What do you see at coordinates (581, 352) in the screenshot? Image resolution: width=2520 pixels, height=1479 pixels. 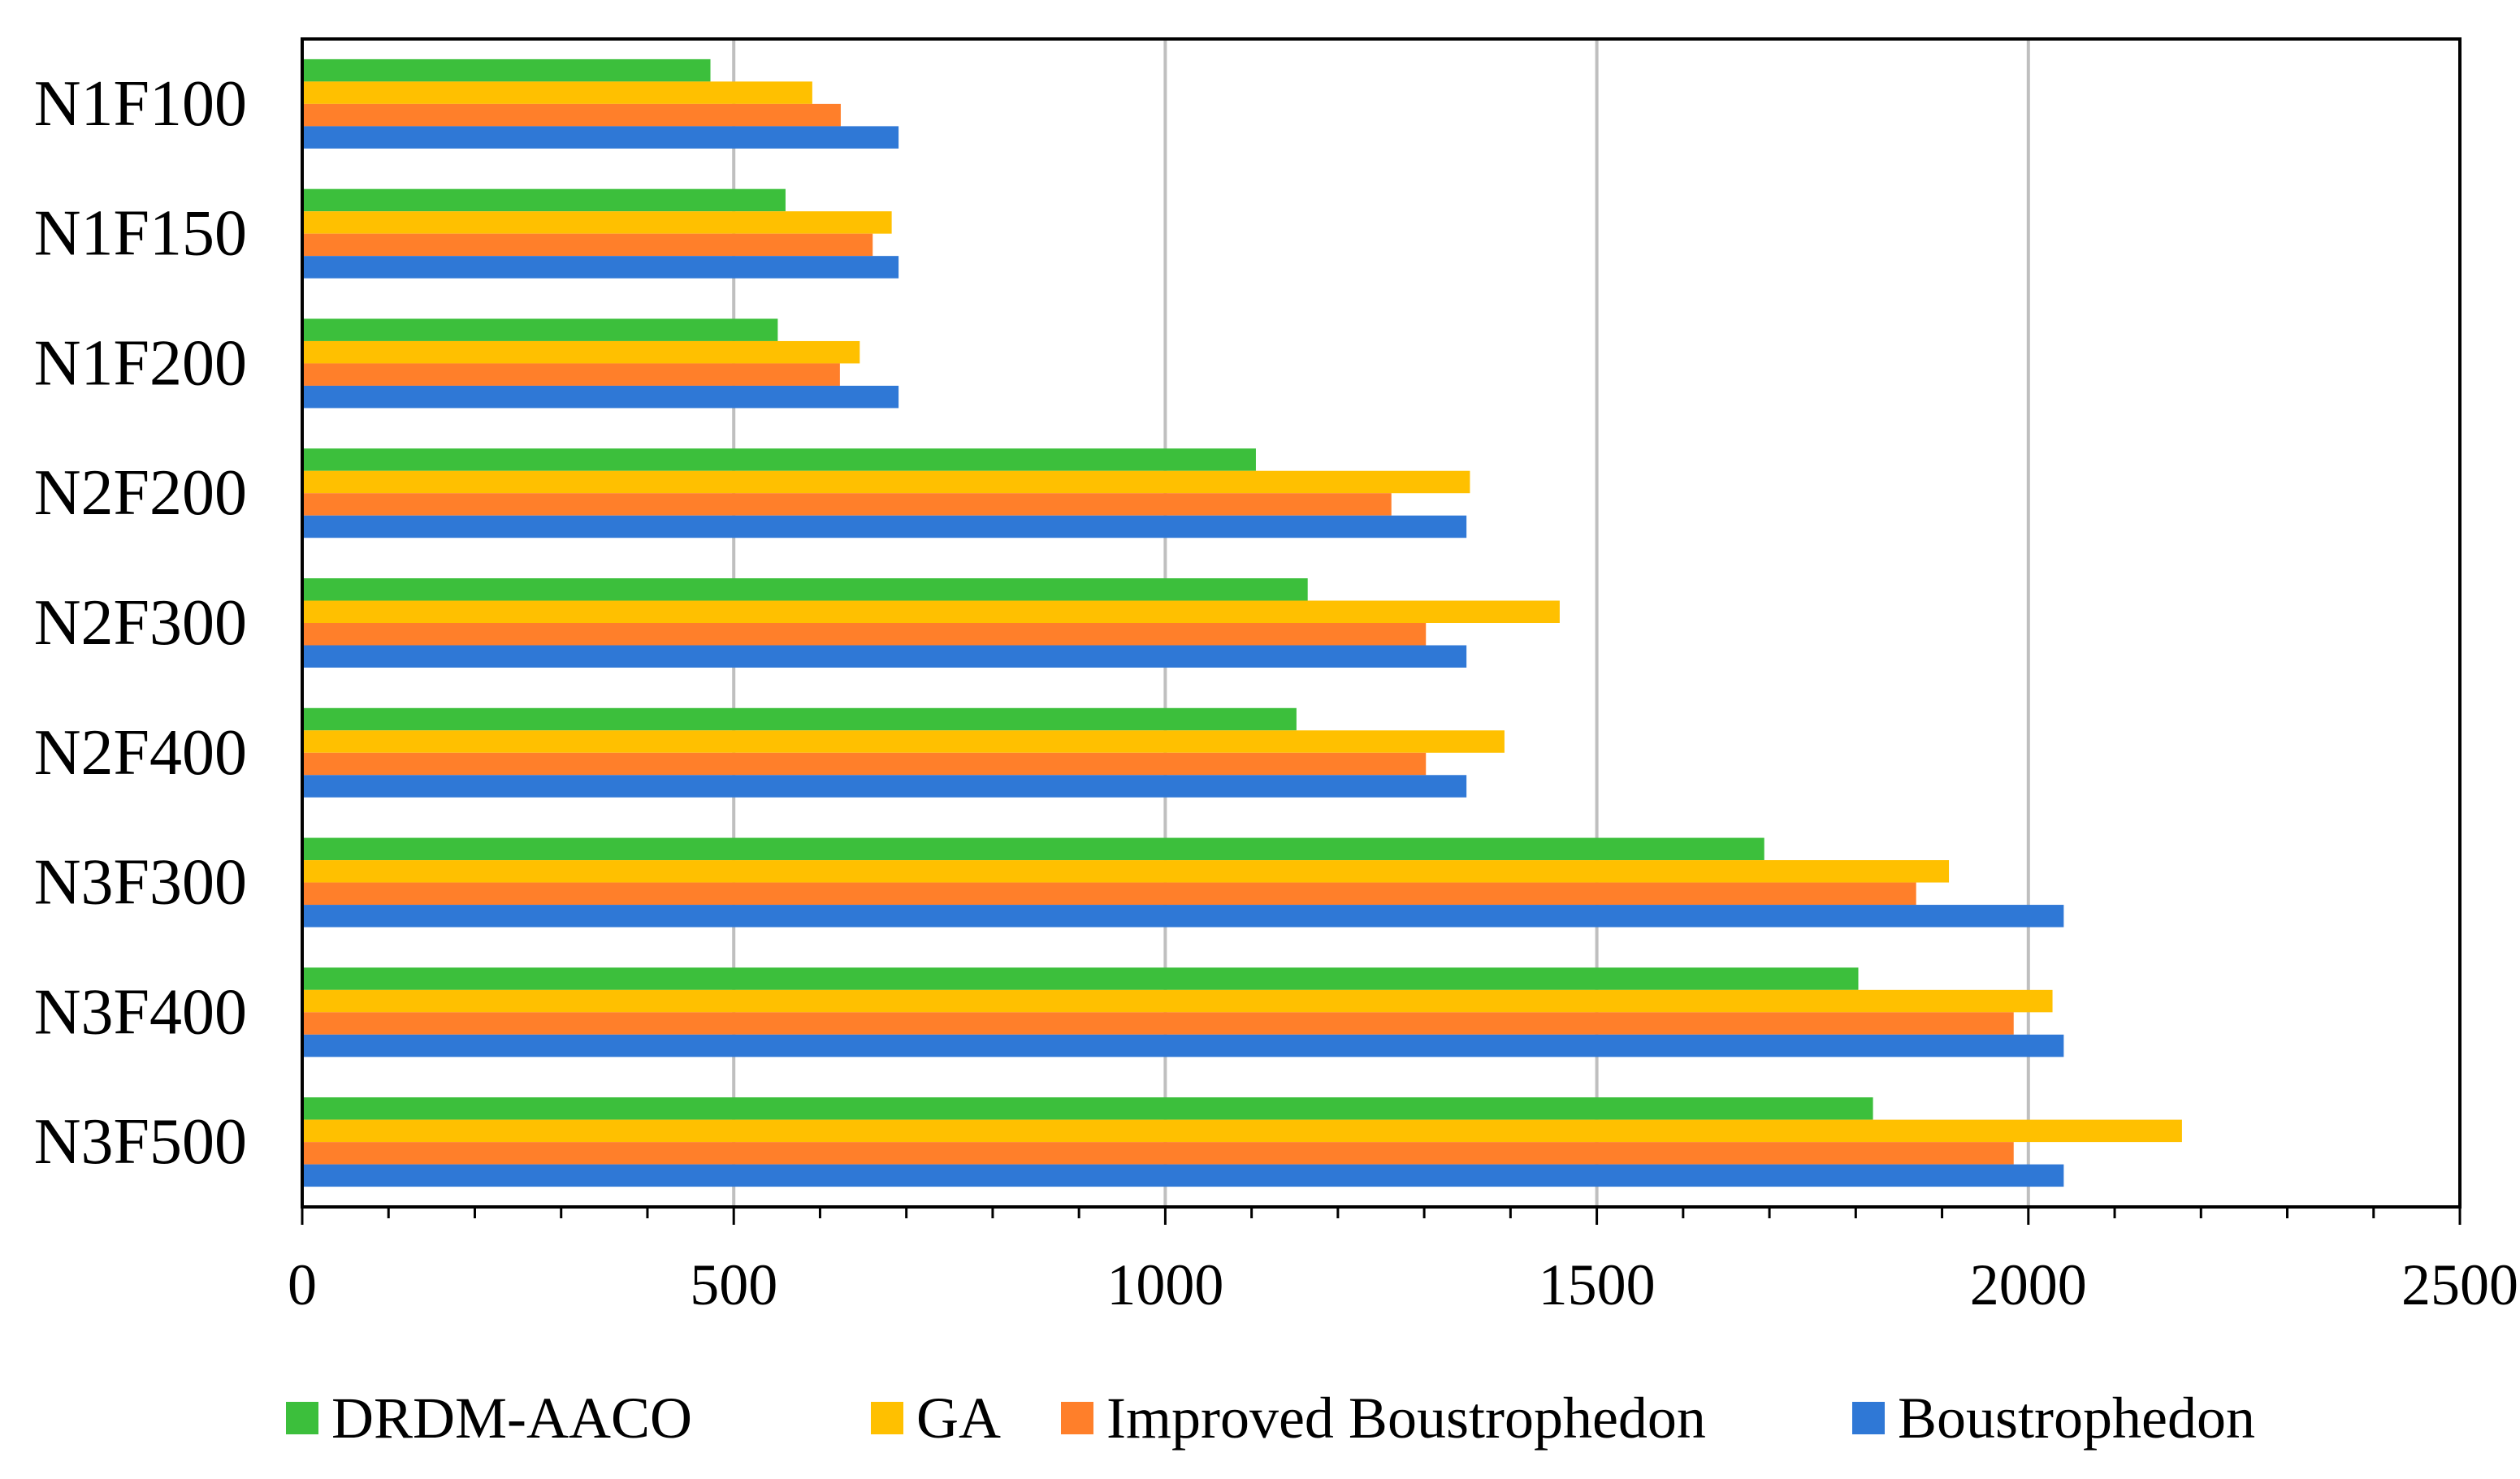 I see `bar-ga-n1f200` at bounding box center [581, 352].